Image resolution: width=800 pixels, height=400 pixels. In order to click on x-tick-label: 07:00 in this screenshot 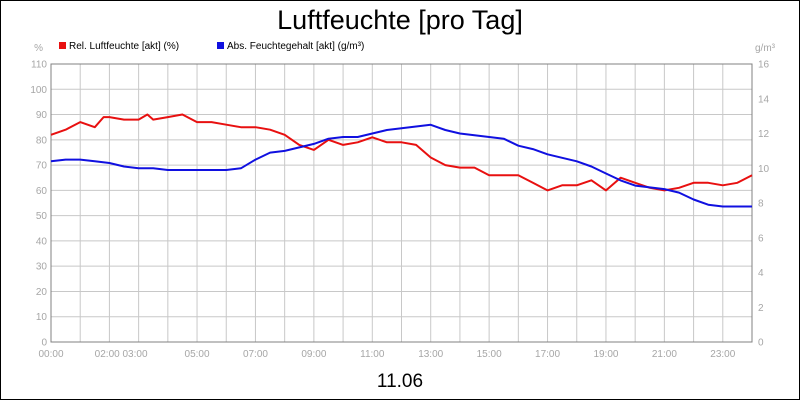, I will do `click(255, 354)`.